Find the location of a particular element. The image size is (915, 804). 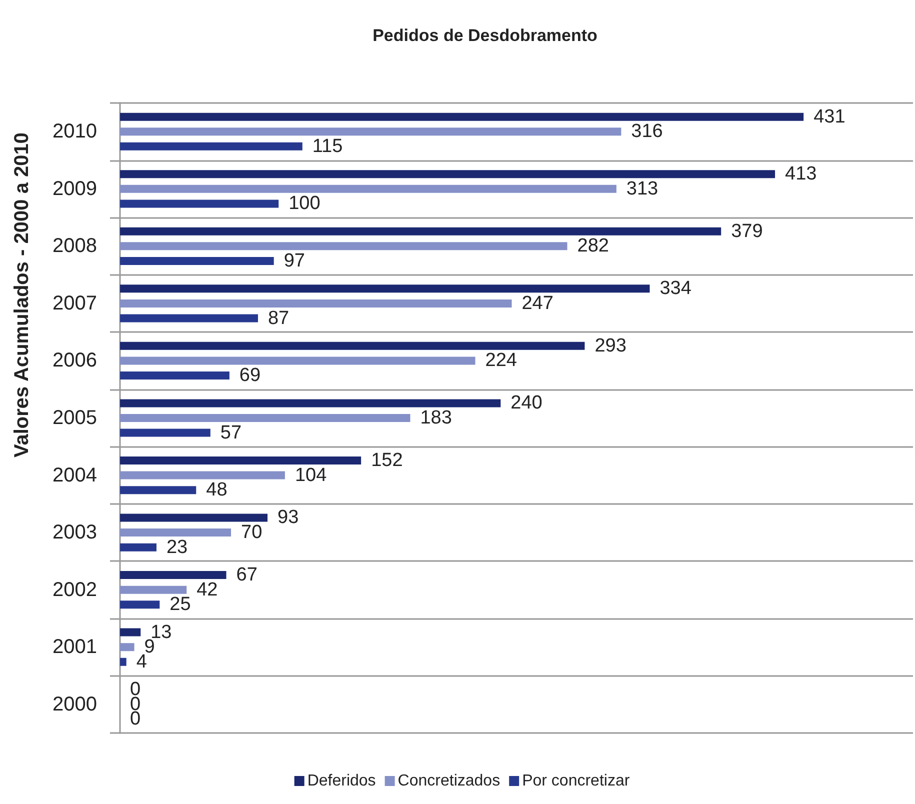

data-label: 87 is located at coordinates (279, 318).